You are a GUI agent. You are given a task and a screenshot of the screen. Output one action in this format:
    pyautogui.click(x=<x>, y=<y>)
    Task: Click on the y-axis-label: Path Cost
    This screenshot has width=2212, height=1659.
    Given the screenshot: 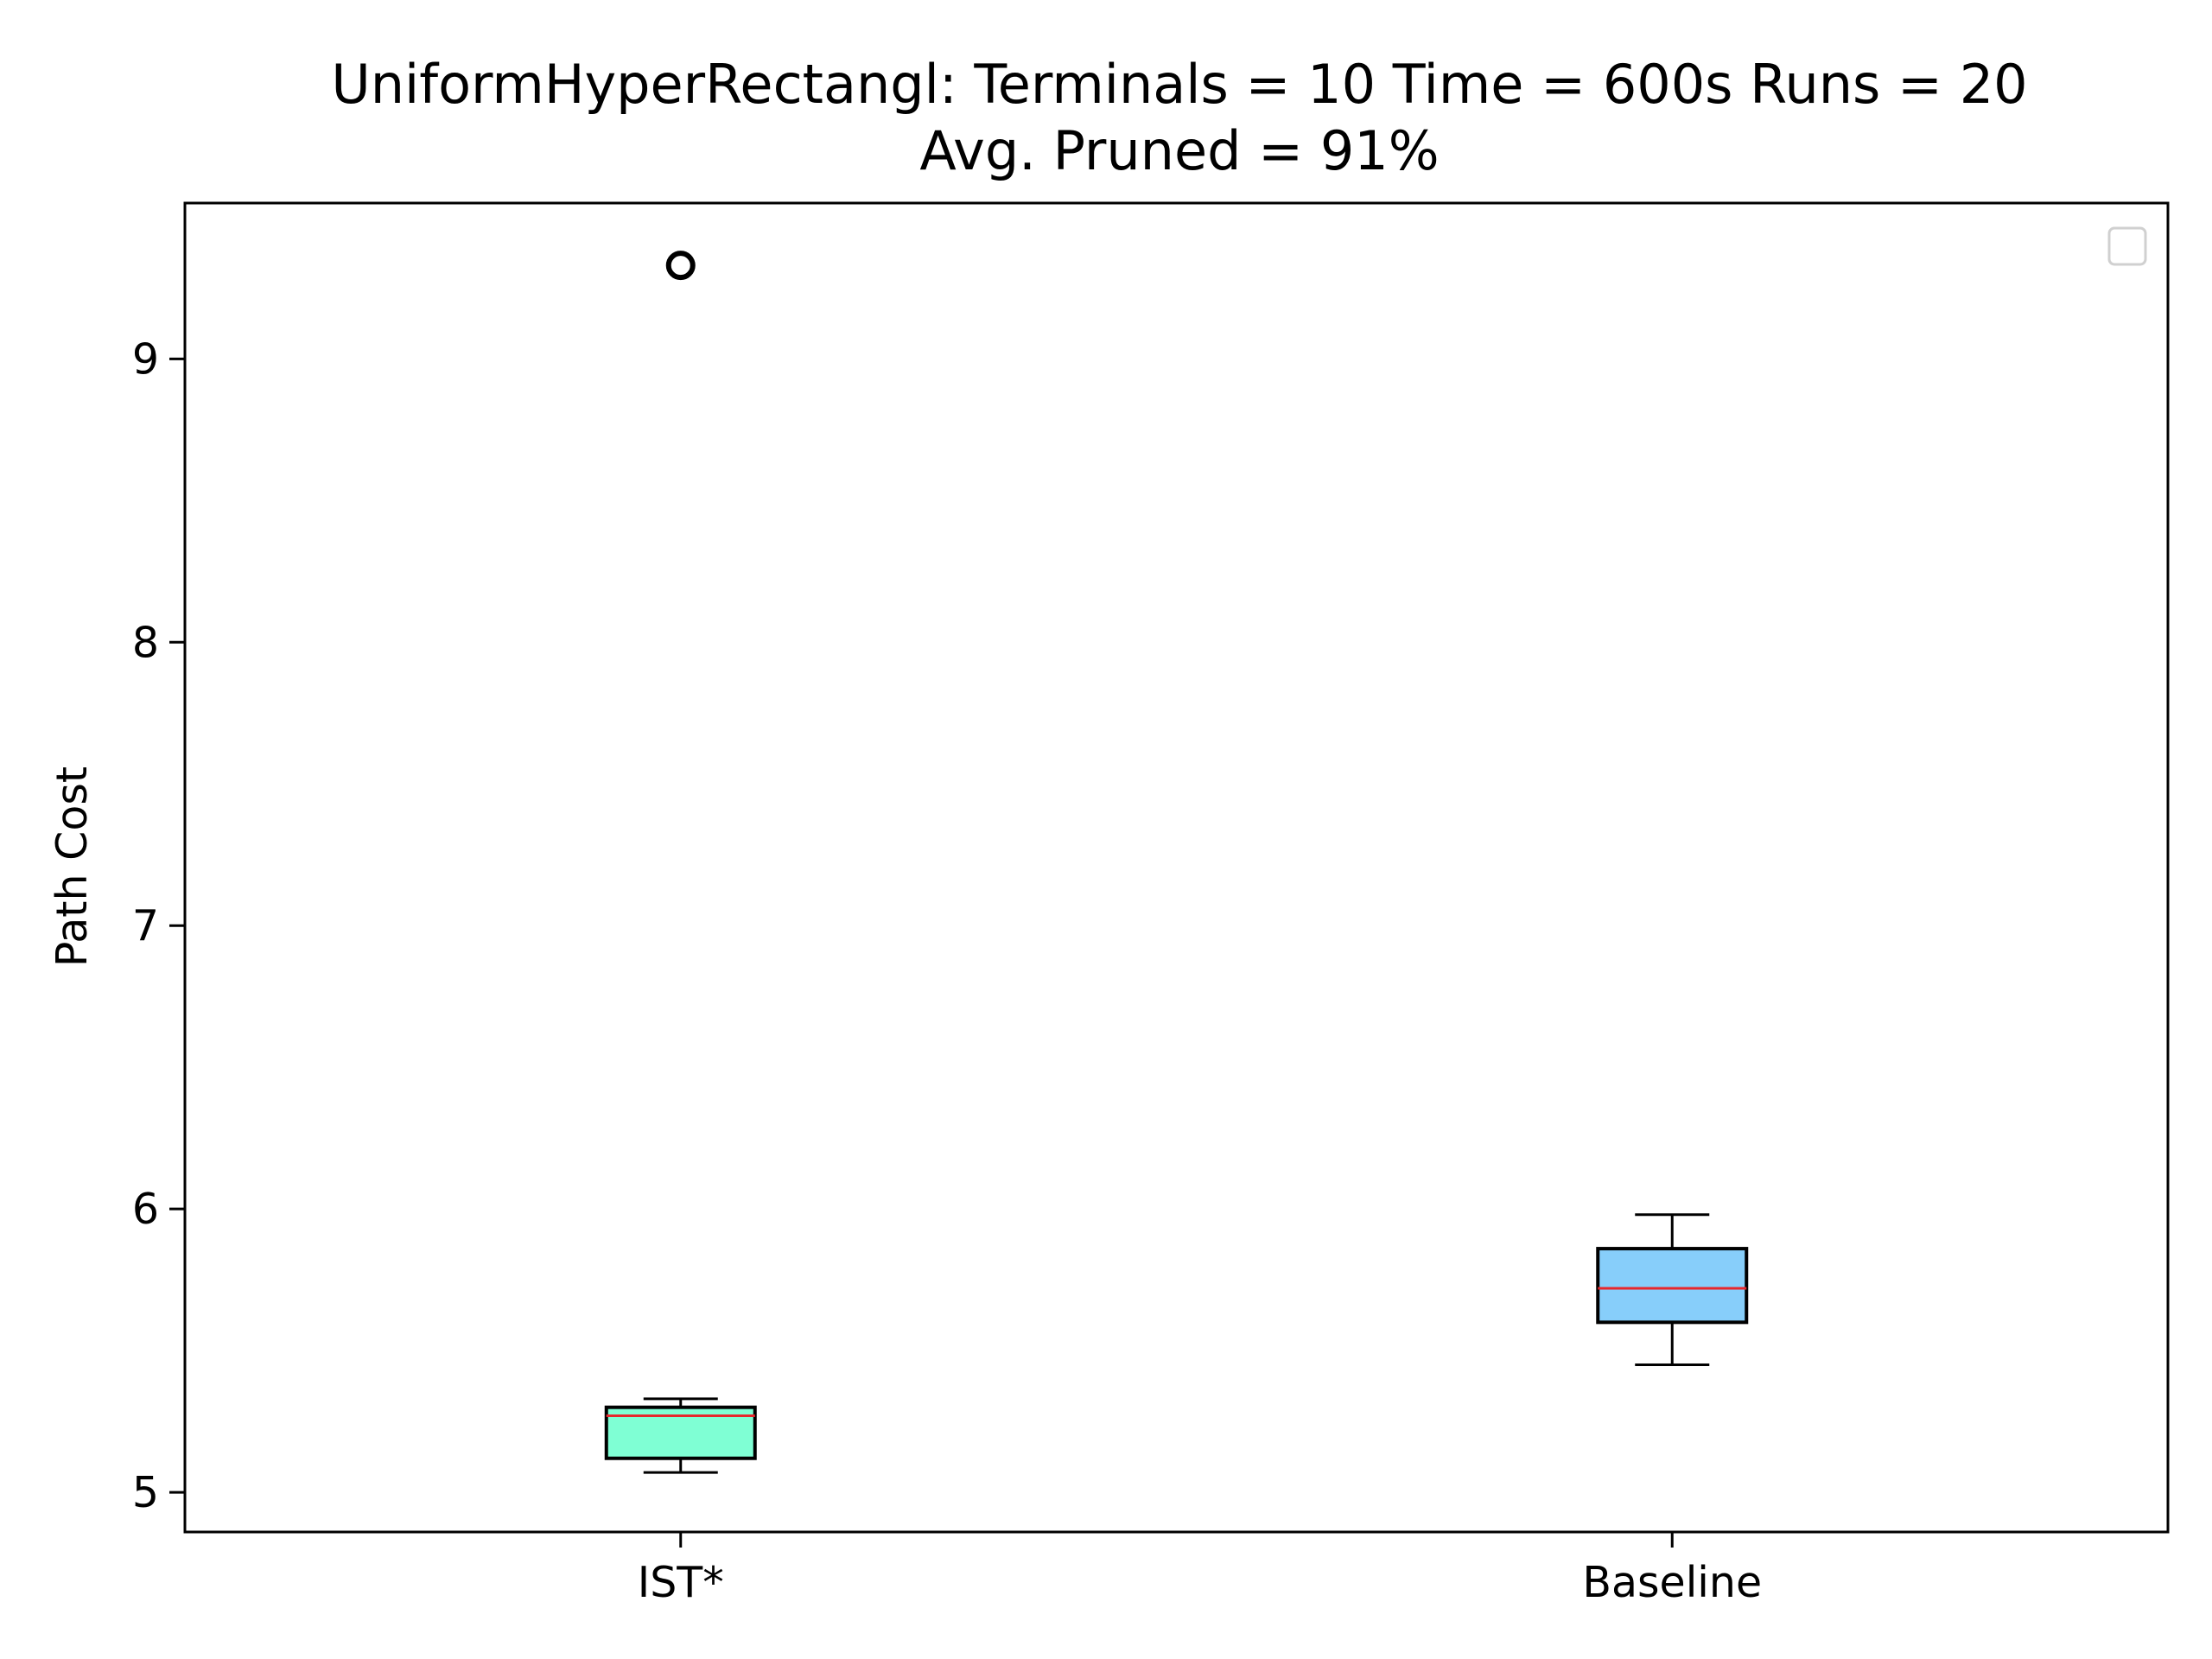 What is the action you would take?
    pyautogui.click(x=72, y=866)
    